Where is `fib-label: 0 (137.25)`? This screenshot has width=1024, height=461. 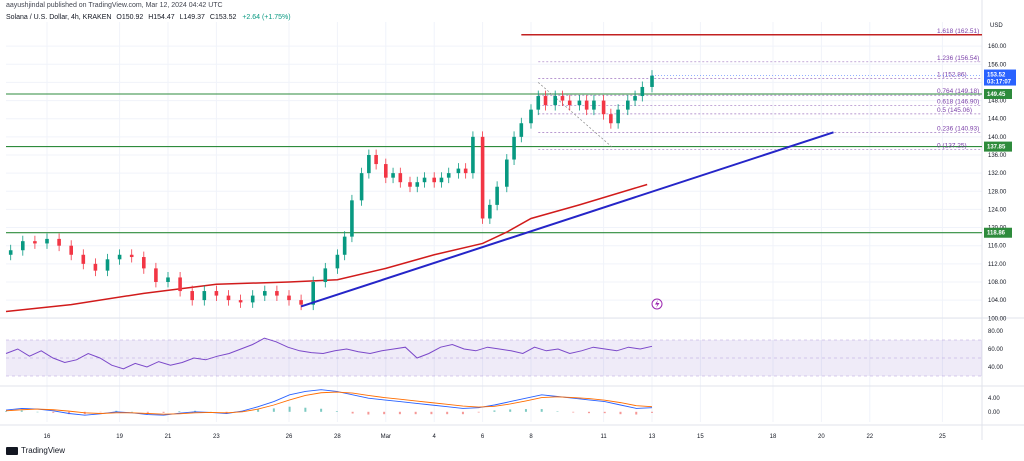 fib-label: 0 (137.25) is located at coordinates (952, 145).